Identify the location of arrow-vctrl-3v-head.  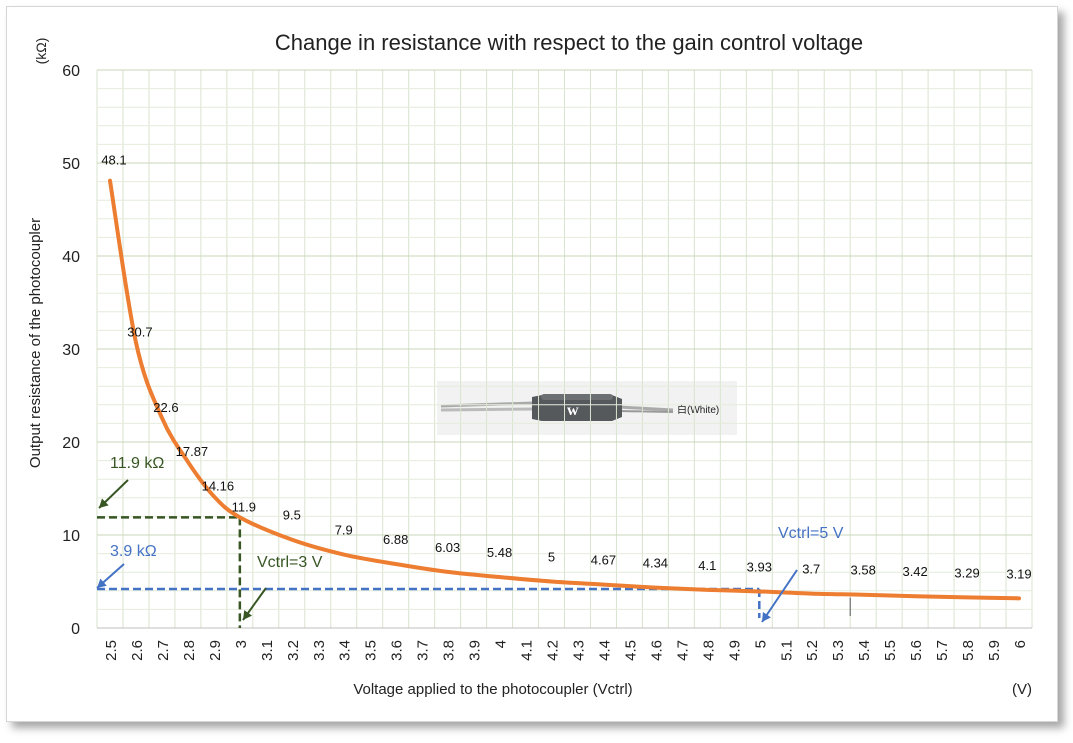
(248, 615).